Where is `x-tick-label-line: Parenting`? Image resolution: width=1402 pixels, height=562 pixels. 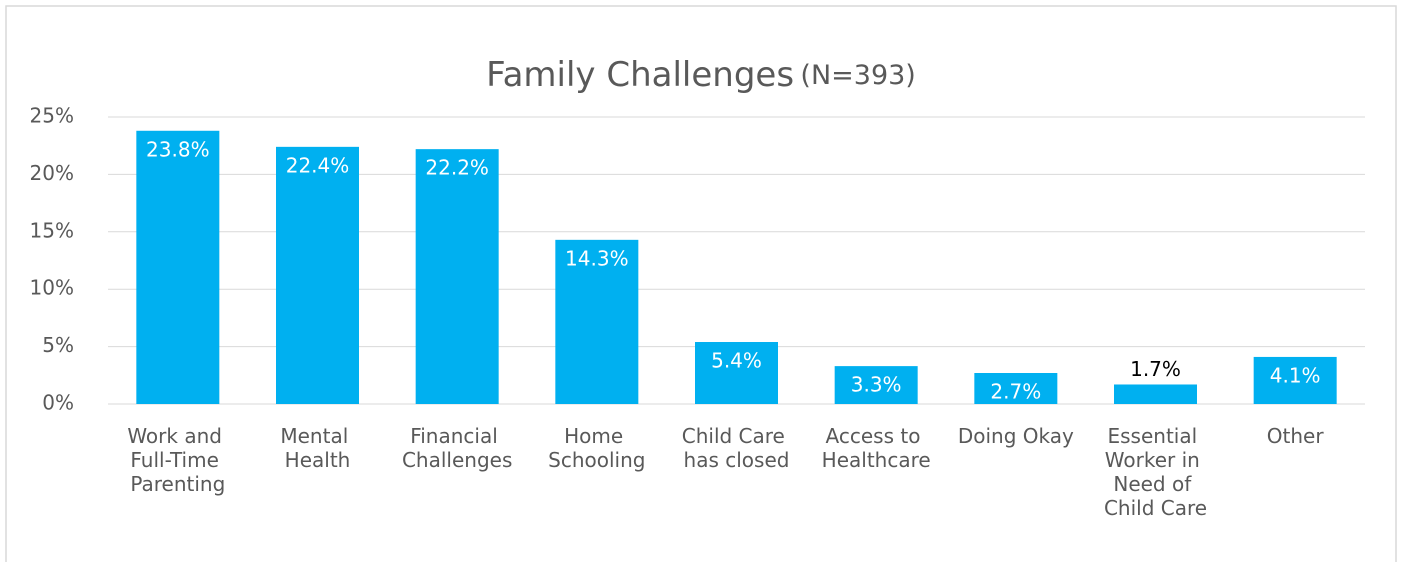 x-tick-label-line: Parenting is located at coordinates (177, 484).